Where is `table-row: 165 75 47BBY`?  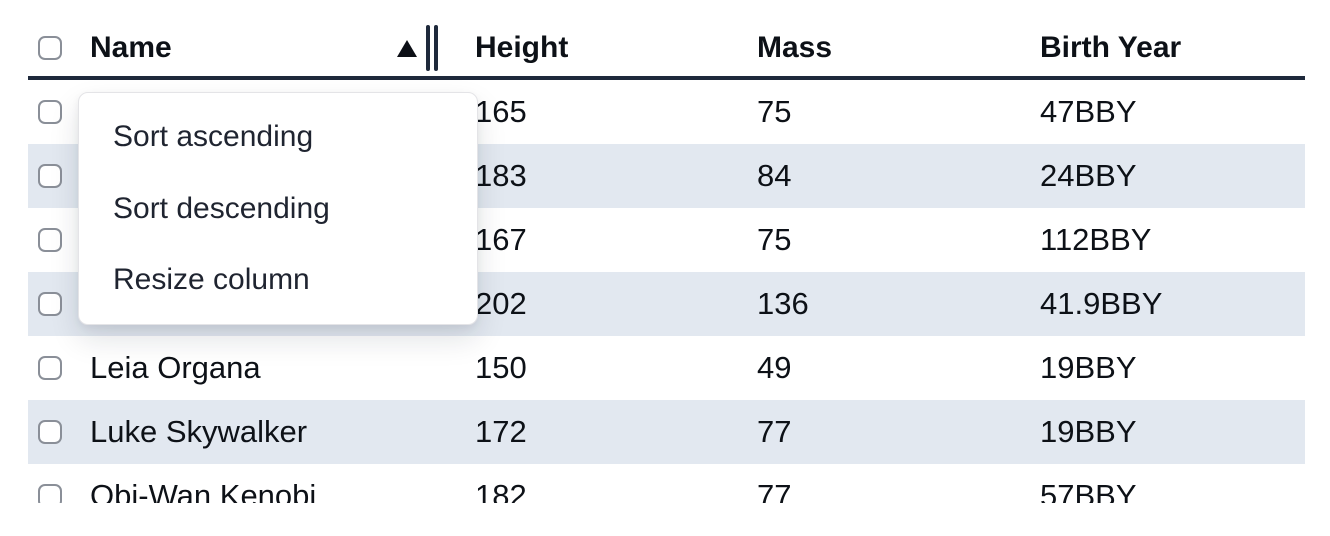
table-row: 165 75 47BBY is located at coordinates (666, 112).